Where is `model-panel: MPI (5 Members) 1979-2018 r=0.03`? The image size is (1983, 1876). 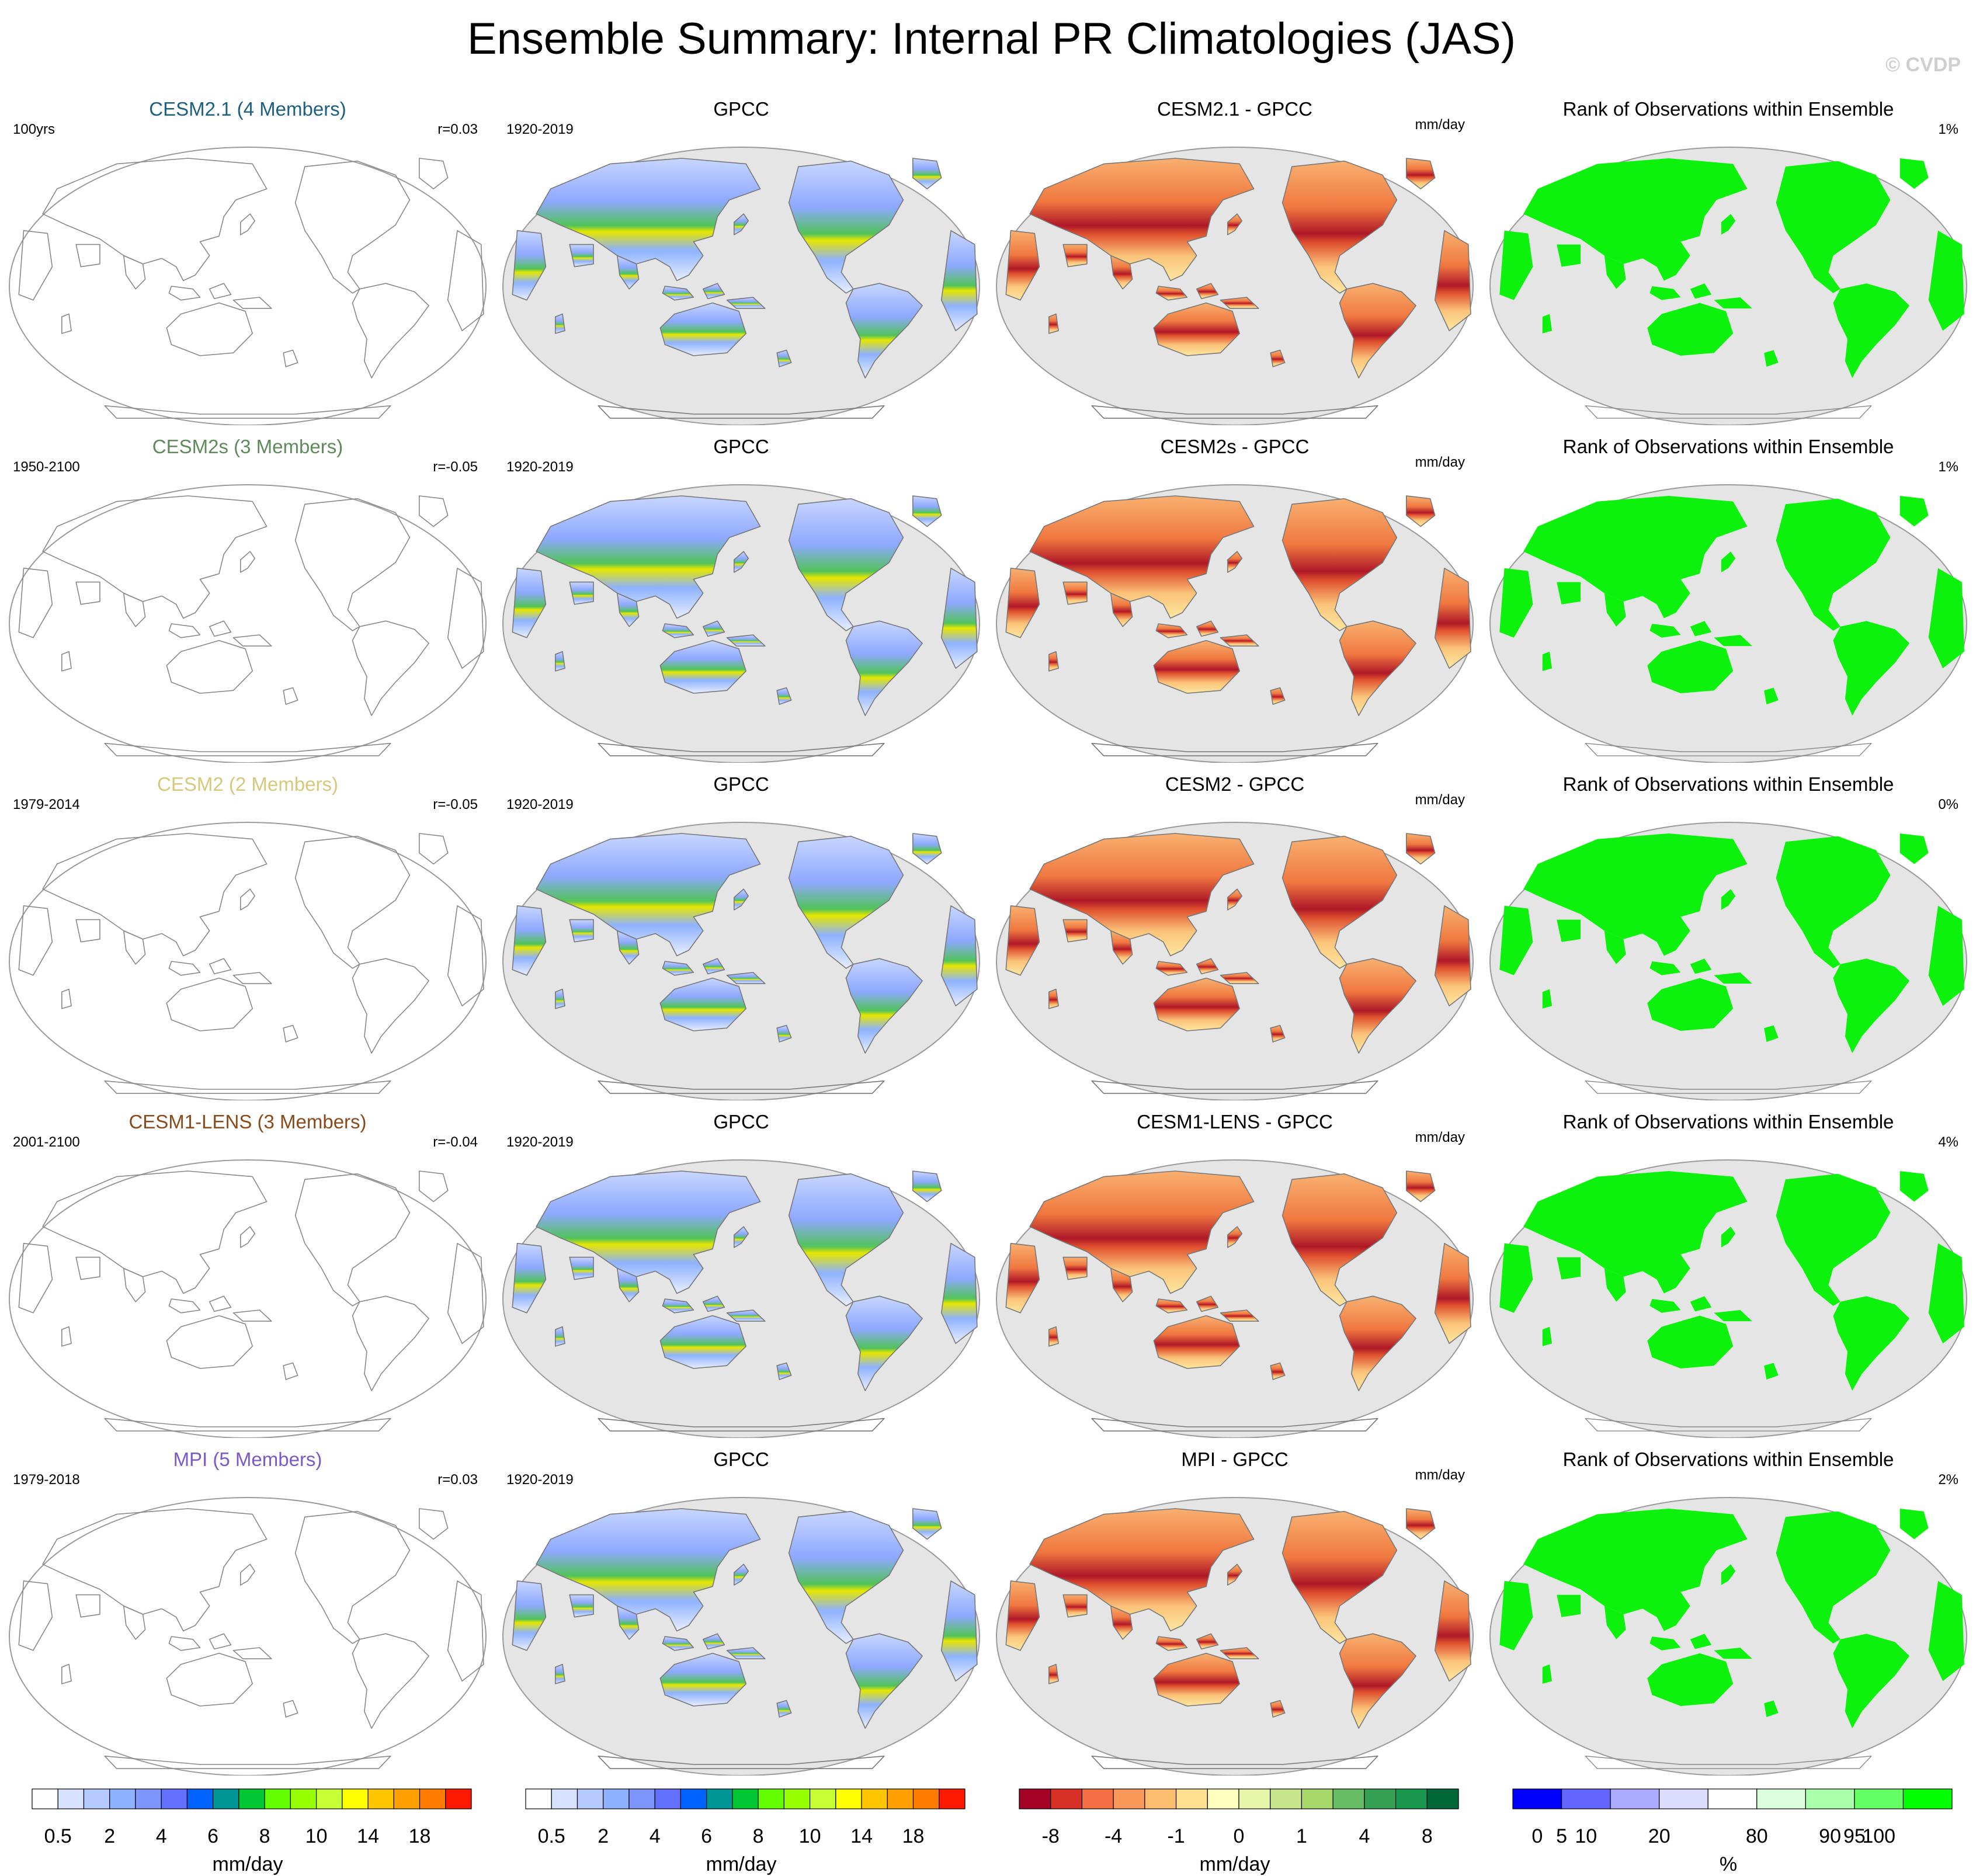 model-panel: MPI (5 Members) 1979-2018 r=0.03 is located at coordinates (248, 1607).